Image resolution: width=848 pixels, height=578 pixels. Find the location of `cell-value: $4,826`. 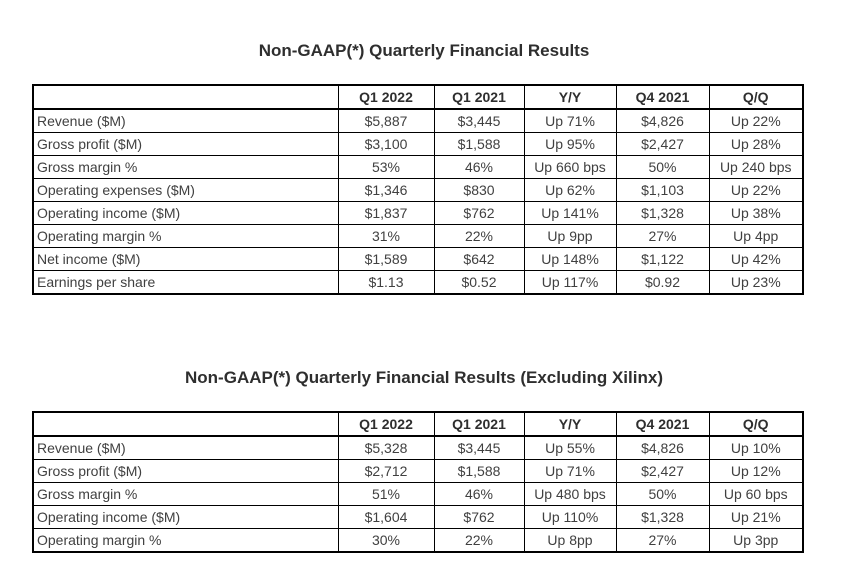

cell-value: $4,826 is located at coordinates (662, 447).